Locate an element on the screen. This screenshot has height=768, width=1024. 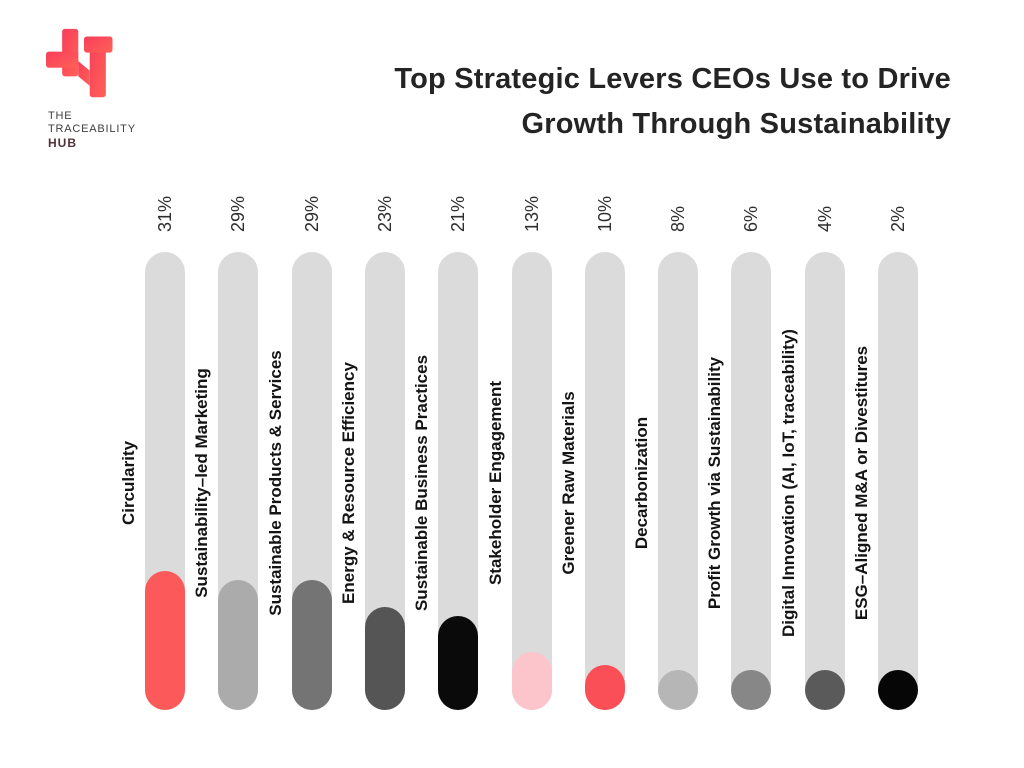
logo-line-hub: HUB is located at coordinates (62, 143).